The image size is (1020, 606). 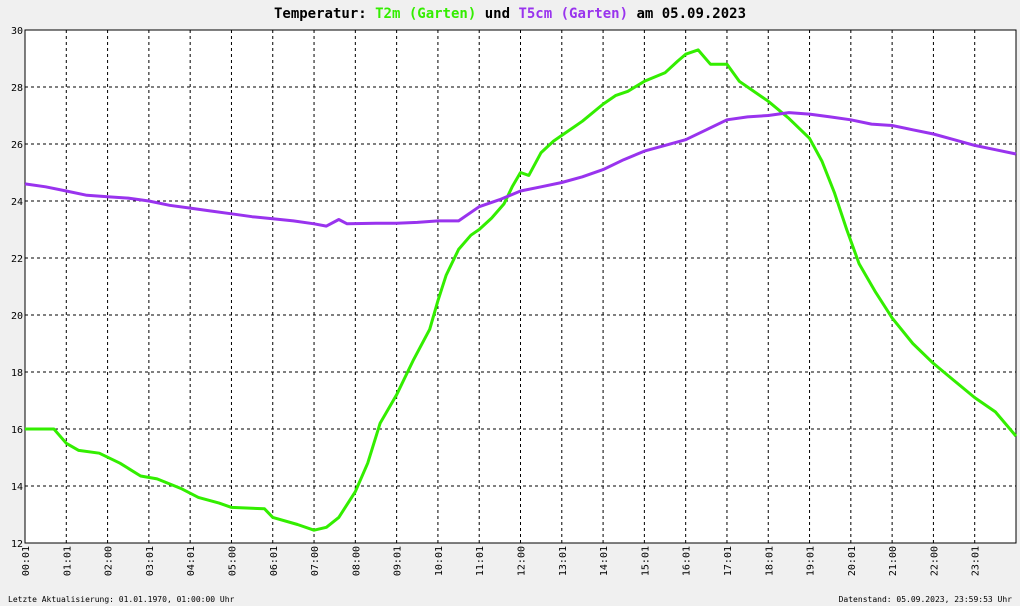 I want to click on x-tick-label: 01:01, so click(x=67, y=561).